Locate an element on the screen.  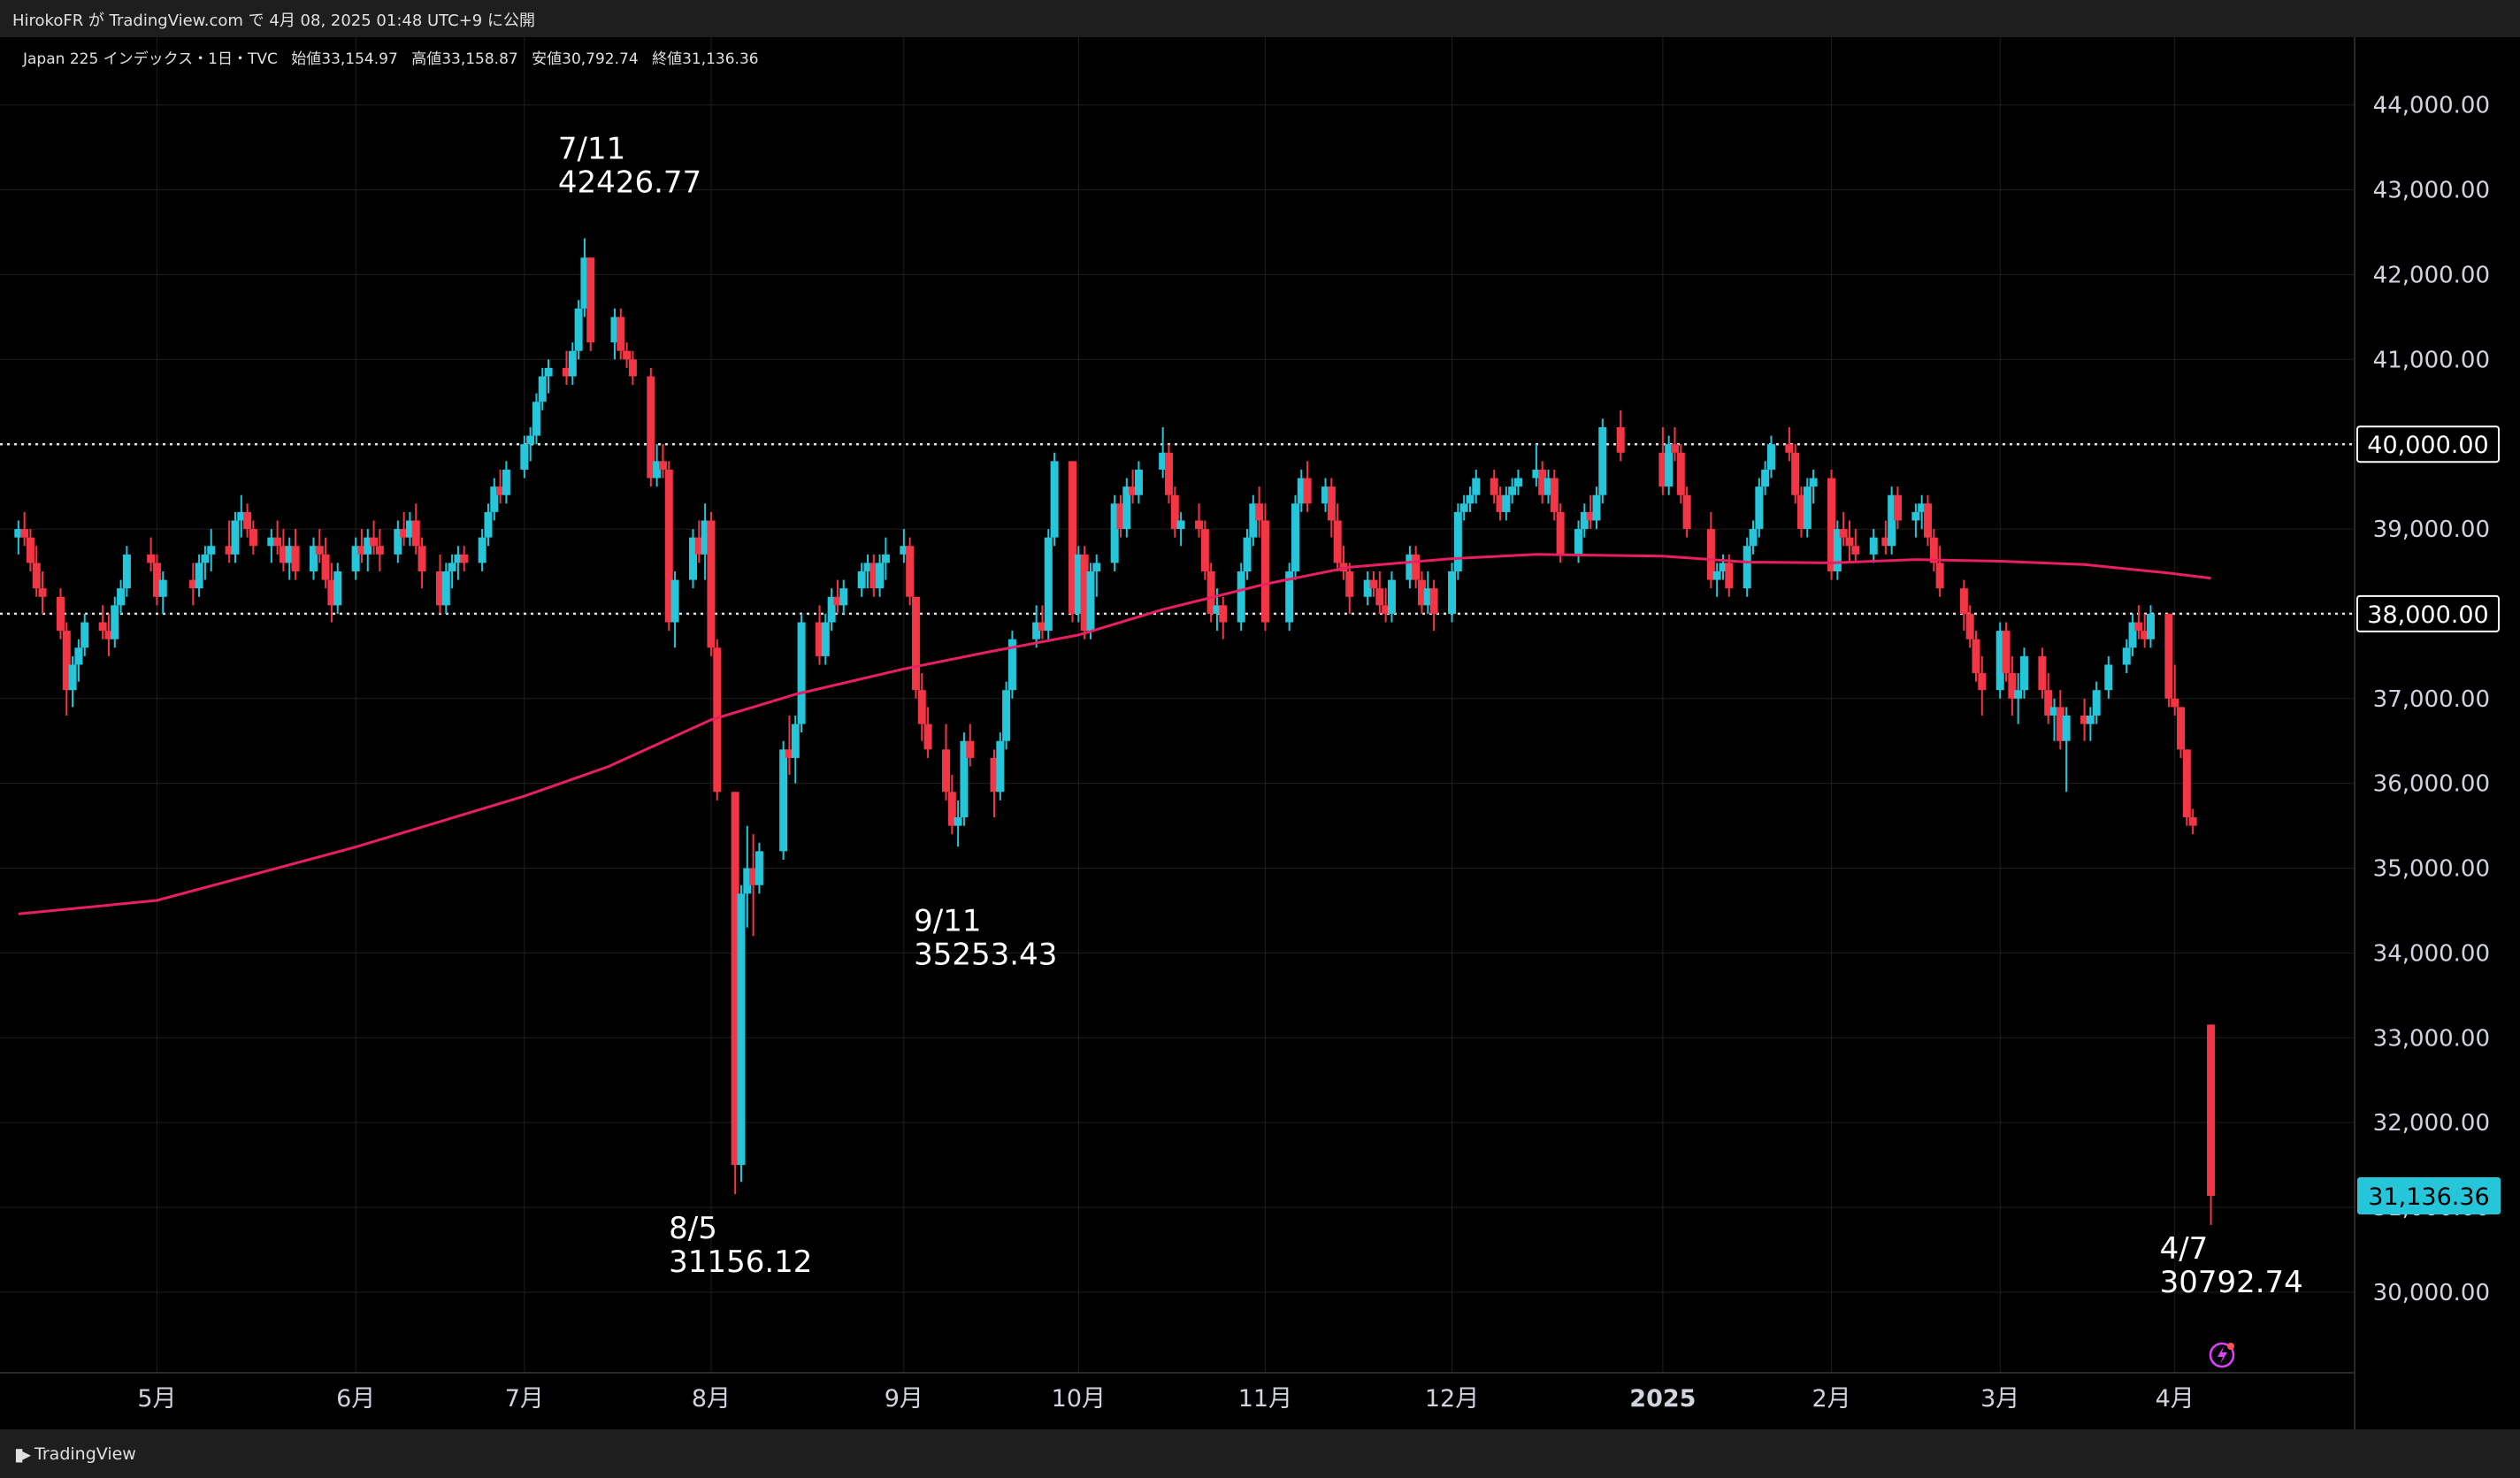
annotation-value: 42426.77 is located at coordinates (629, 183).